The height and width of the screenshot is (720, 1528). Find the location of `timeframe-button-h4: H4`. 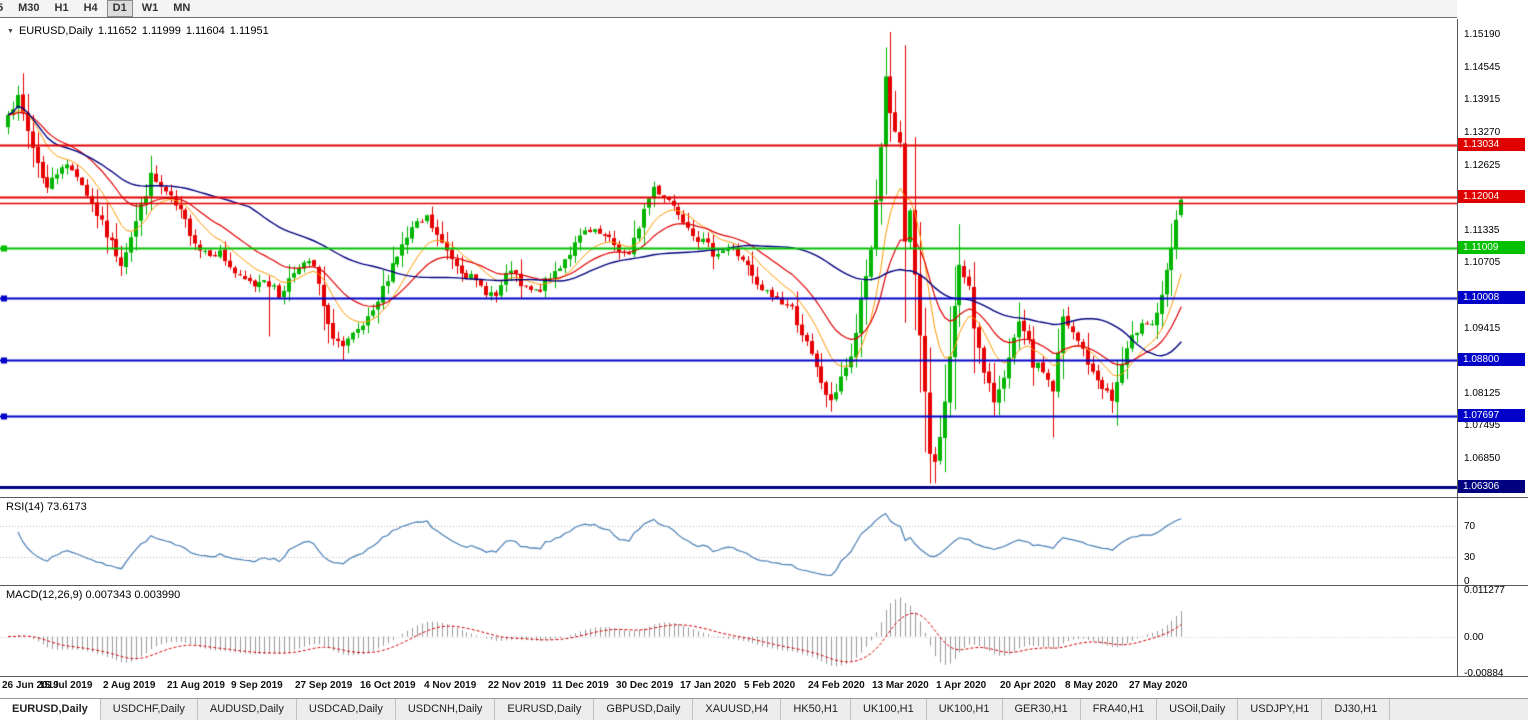

timeframe-button-h4: H4 is located at coordinates (90, 8).